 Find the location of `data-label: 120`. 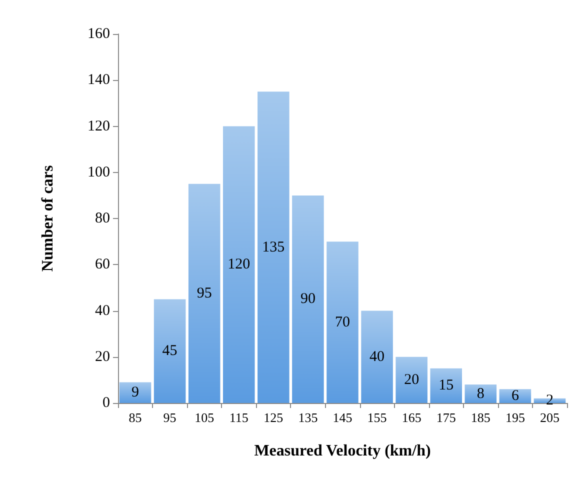

data-label: 120 is located at coordinates (239, 264).